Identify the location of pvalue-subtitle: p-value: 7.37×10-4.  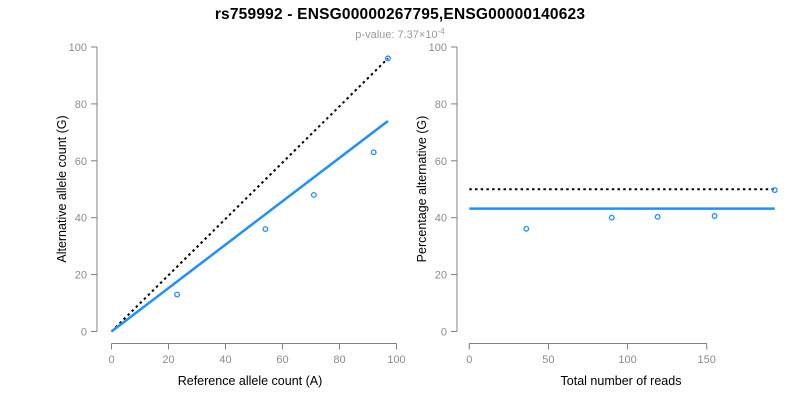
(400, 34).